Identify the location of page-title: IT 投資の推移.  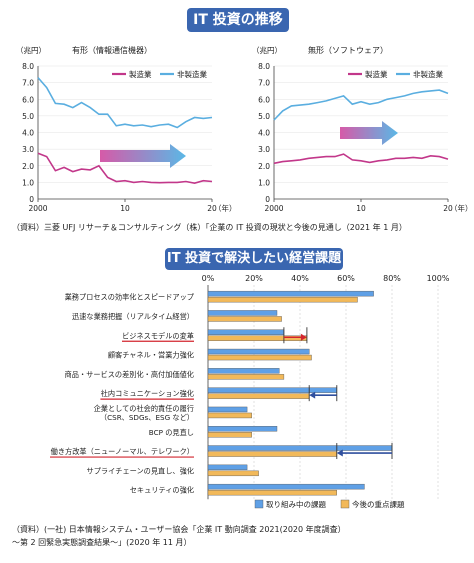
(238, 20).